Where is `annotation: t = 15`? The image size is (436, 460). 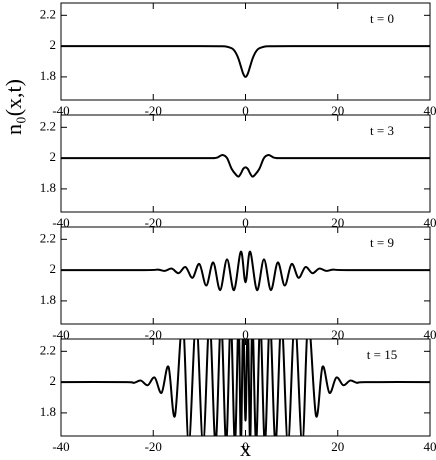
annotation: t = 15 is located at coordinates (382, 354).